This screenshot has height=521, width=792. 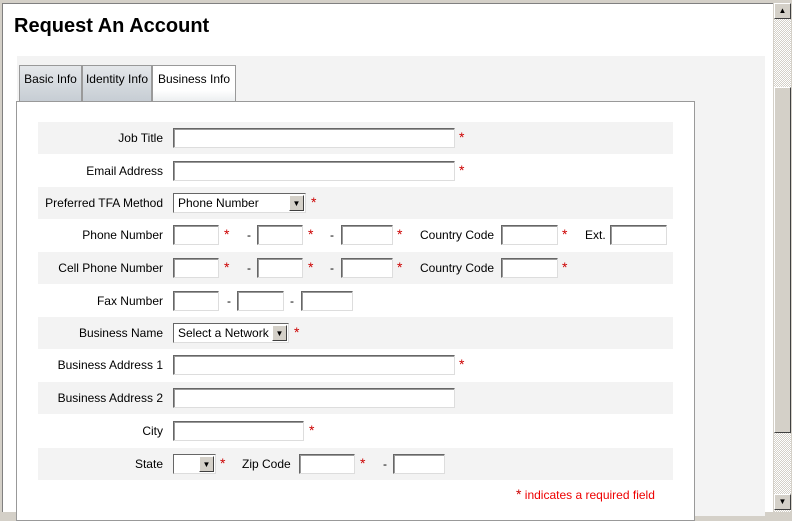 I want to click on address-1-input, so click(x=314, y=365).